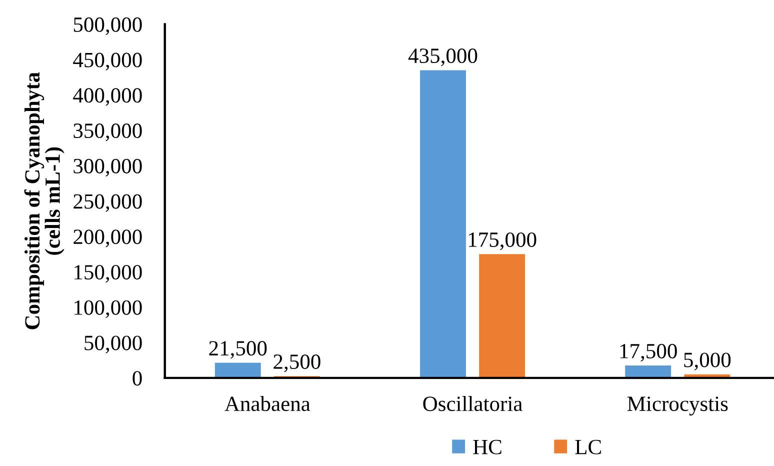 The height and width of the screenshot is (466, 774). What do you see at coordinates (108, 273) in the screenshot?
I see `y-tick-label: 150,000` at bounding box center [108, 273].